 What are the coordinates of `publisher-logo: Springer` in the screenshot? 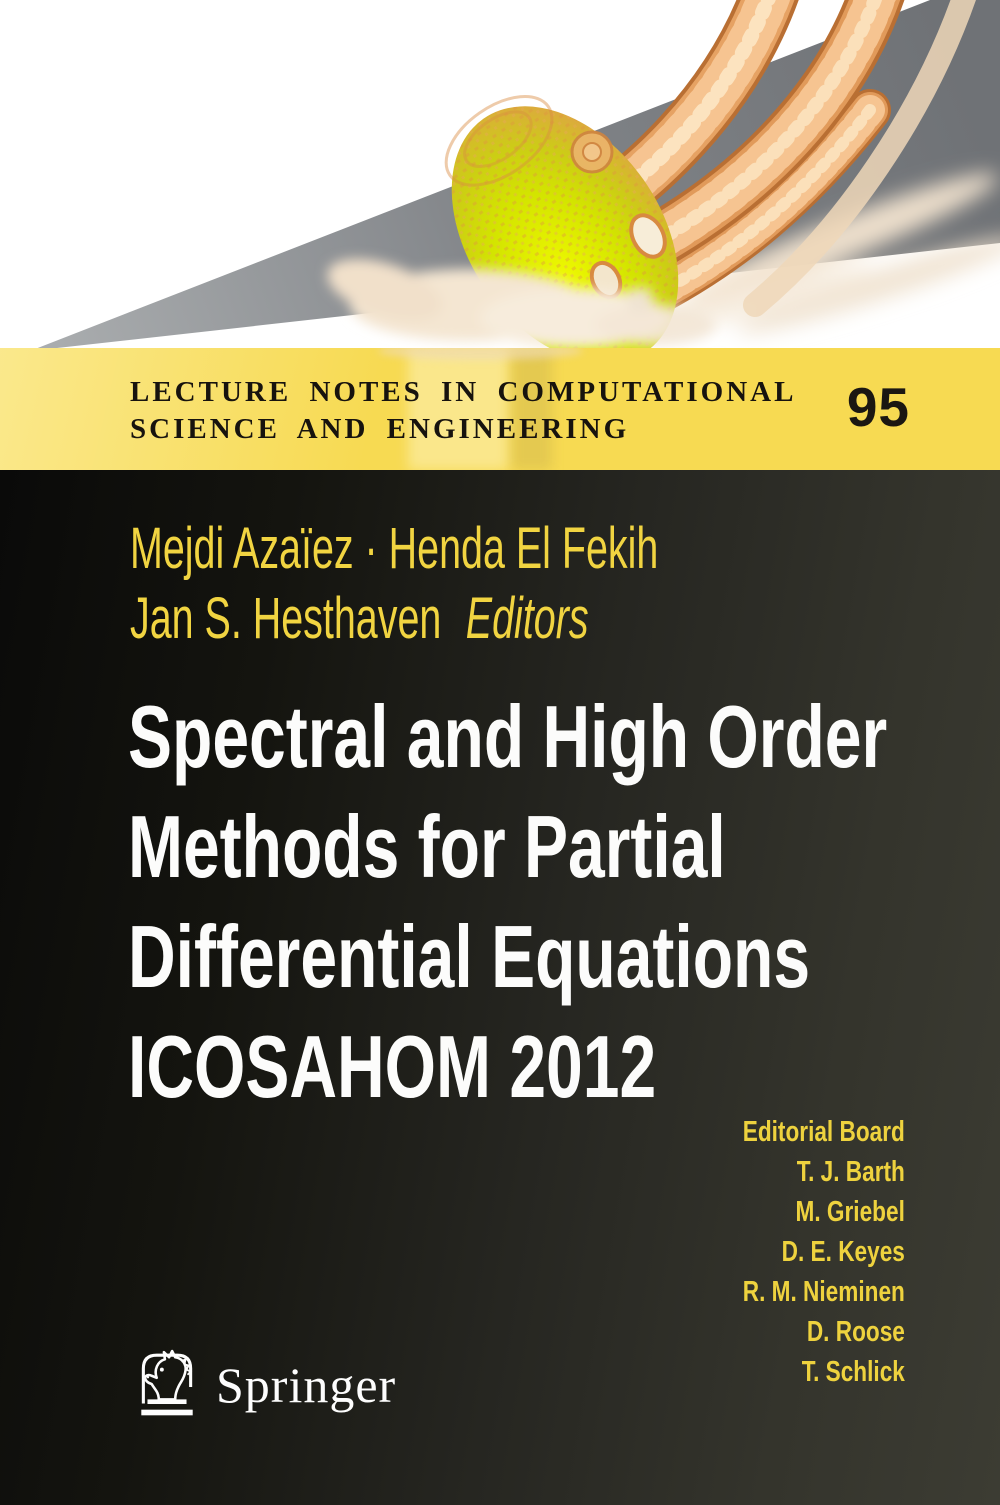 It's located at (361, 1393).